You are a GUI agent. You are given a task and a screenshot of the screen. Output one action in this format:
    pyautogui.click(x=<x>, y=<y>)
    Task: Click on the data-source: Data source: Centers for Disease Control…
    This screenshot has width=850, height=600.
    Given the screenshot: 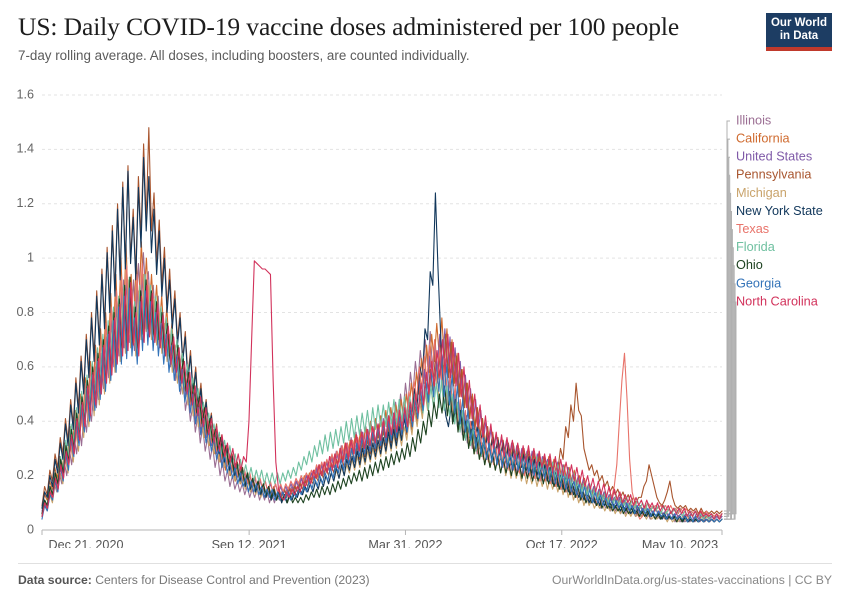 What is the action you would take?
    pyautogui.click(x=194, y=580)
    